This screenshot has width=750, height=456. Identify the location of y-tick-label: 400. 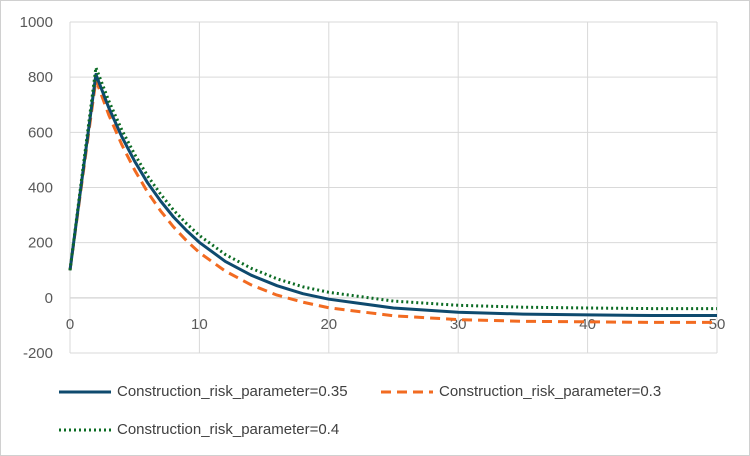
(40, 188).